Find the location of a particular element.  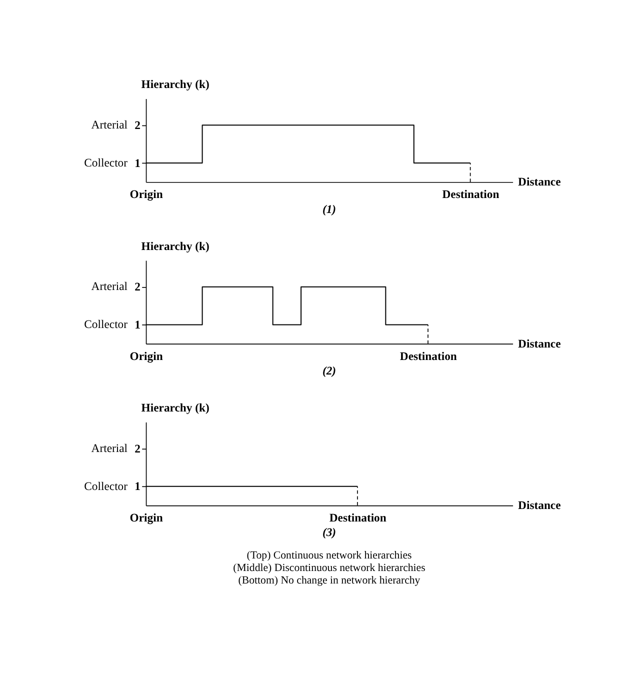

text: (3) is located at coordinates (329, 533).